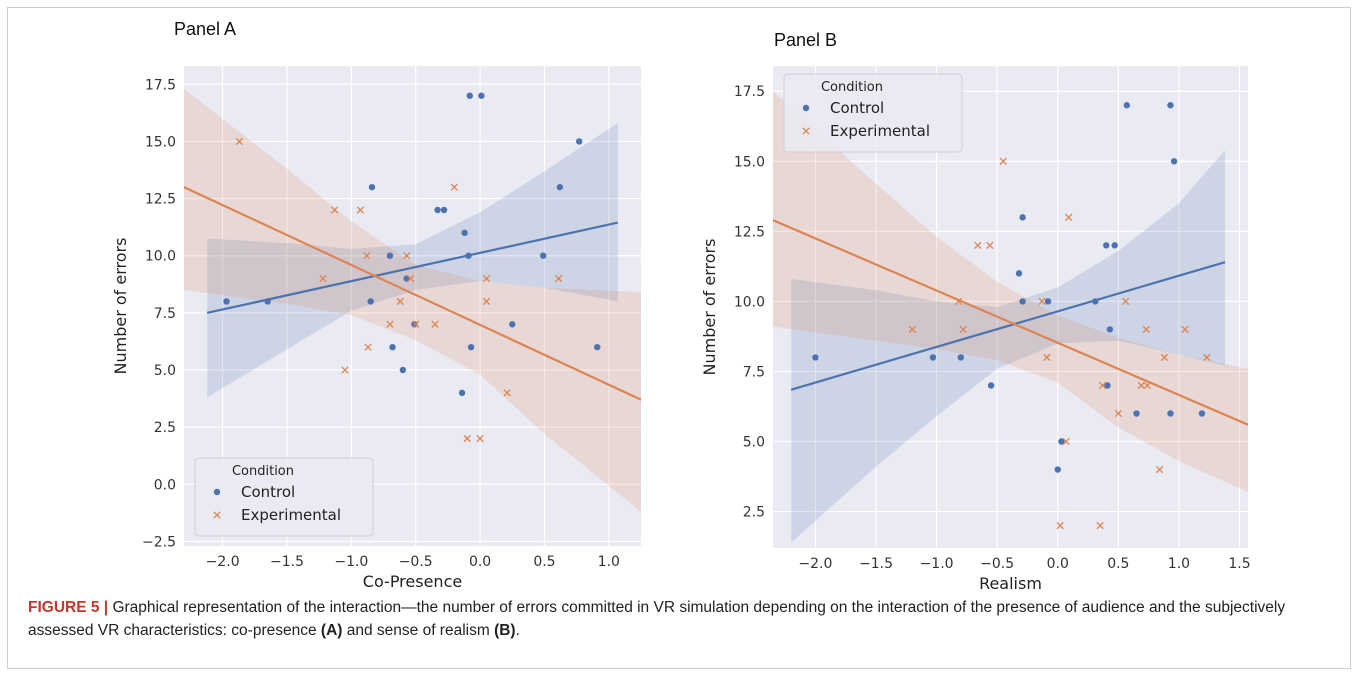  What do you see at coordinates (1010, 583) in the screenshot?
I see `x-axis-label: Realism` at bounding box center [1010, 583].